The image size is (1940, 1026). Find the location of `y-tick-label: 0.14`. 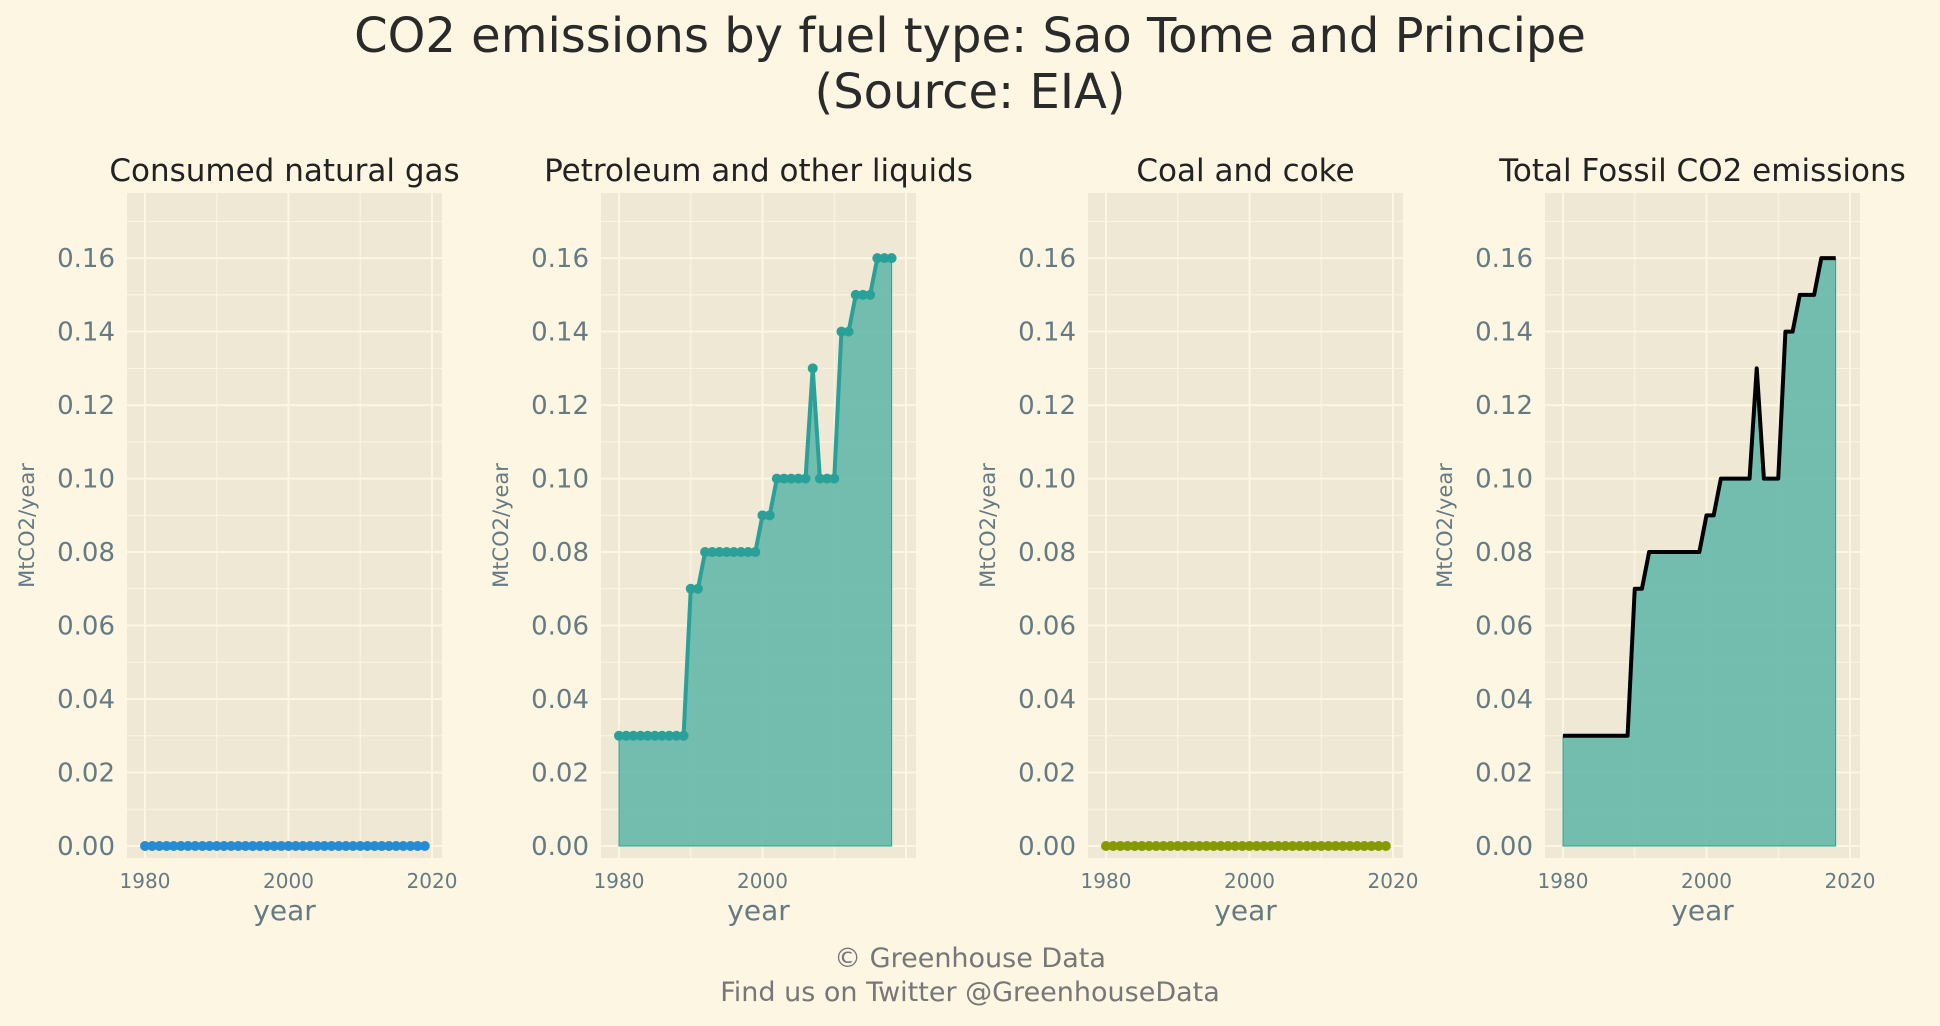

y-tick-label: 0.14 is located at coordinates (1047, 333).